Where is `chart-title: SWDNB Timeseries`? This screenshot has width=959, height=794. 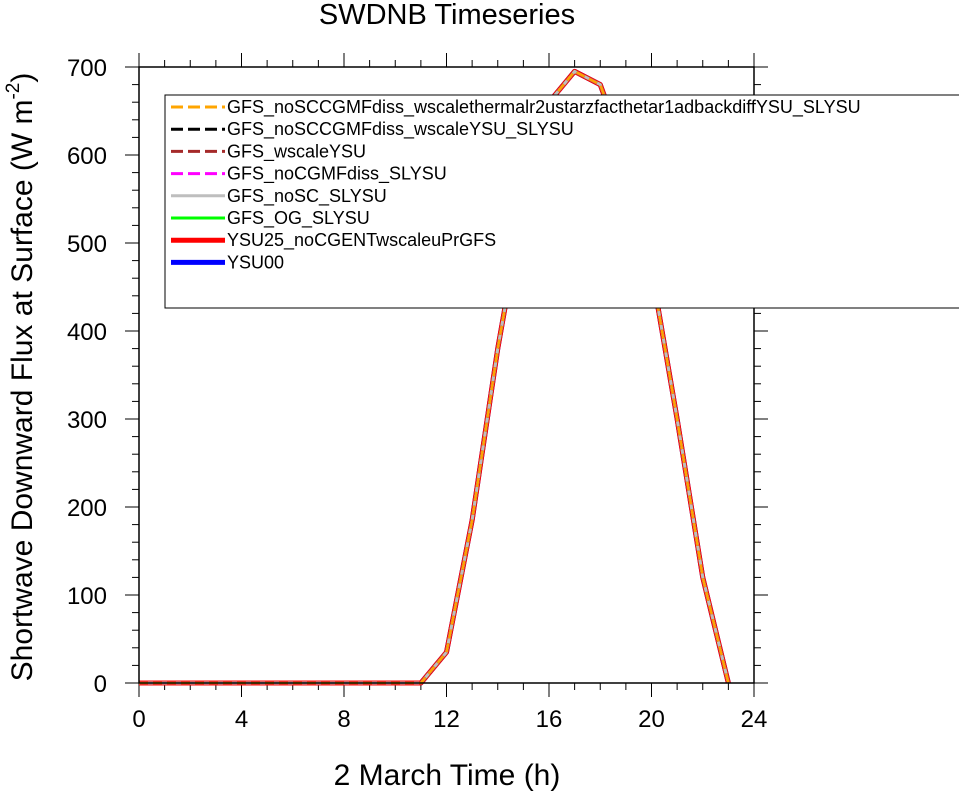 chart-title: SWDNB Timeseries is located at coordinates (447, 15).